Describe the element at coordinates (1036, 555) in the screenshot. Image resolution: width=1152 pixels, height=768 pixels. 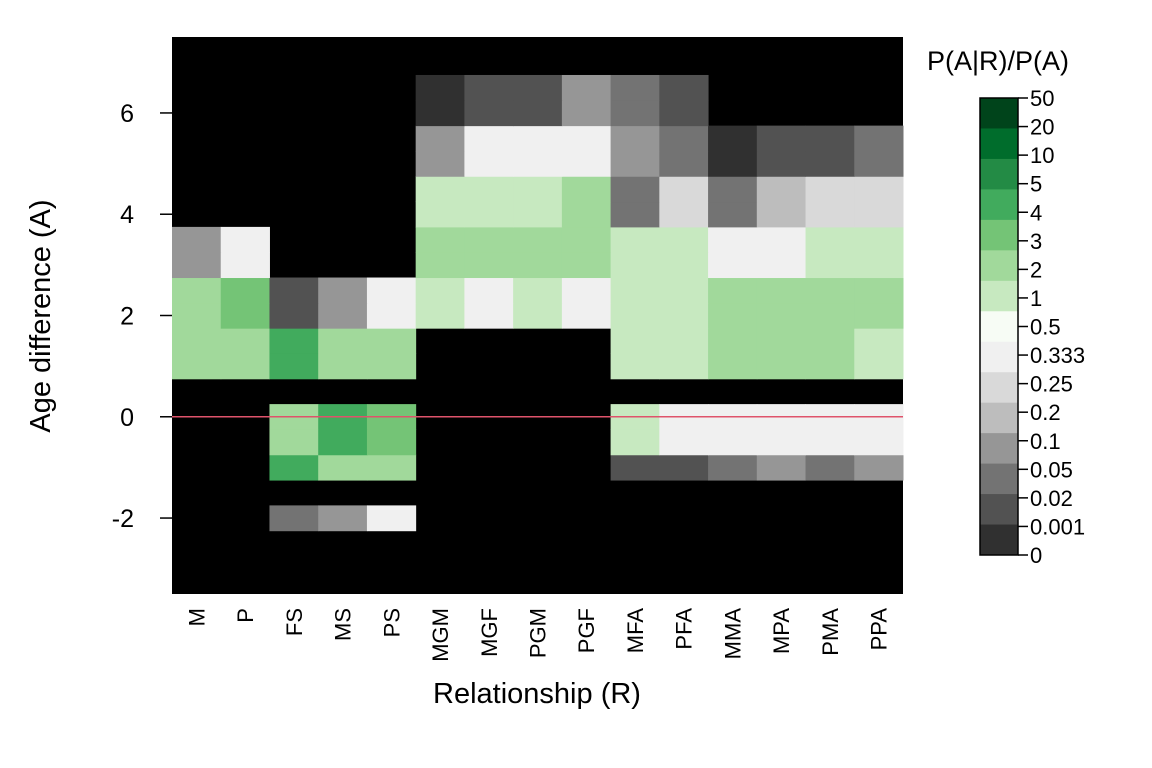
I see `color-scale-tick-label: 0` at that location.